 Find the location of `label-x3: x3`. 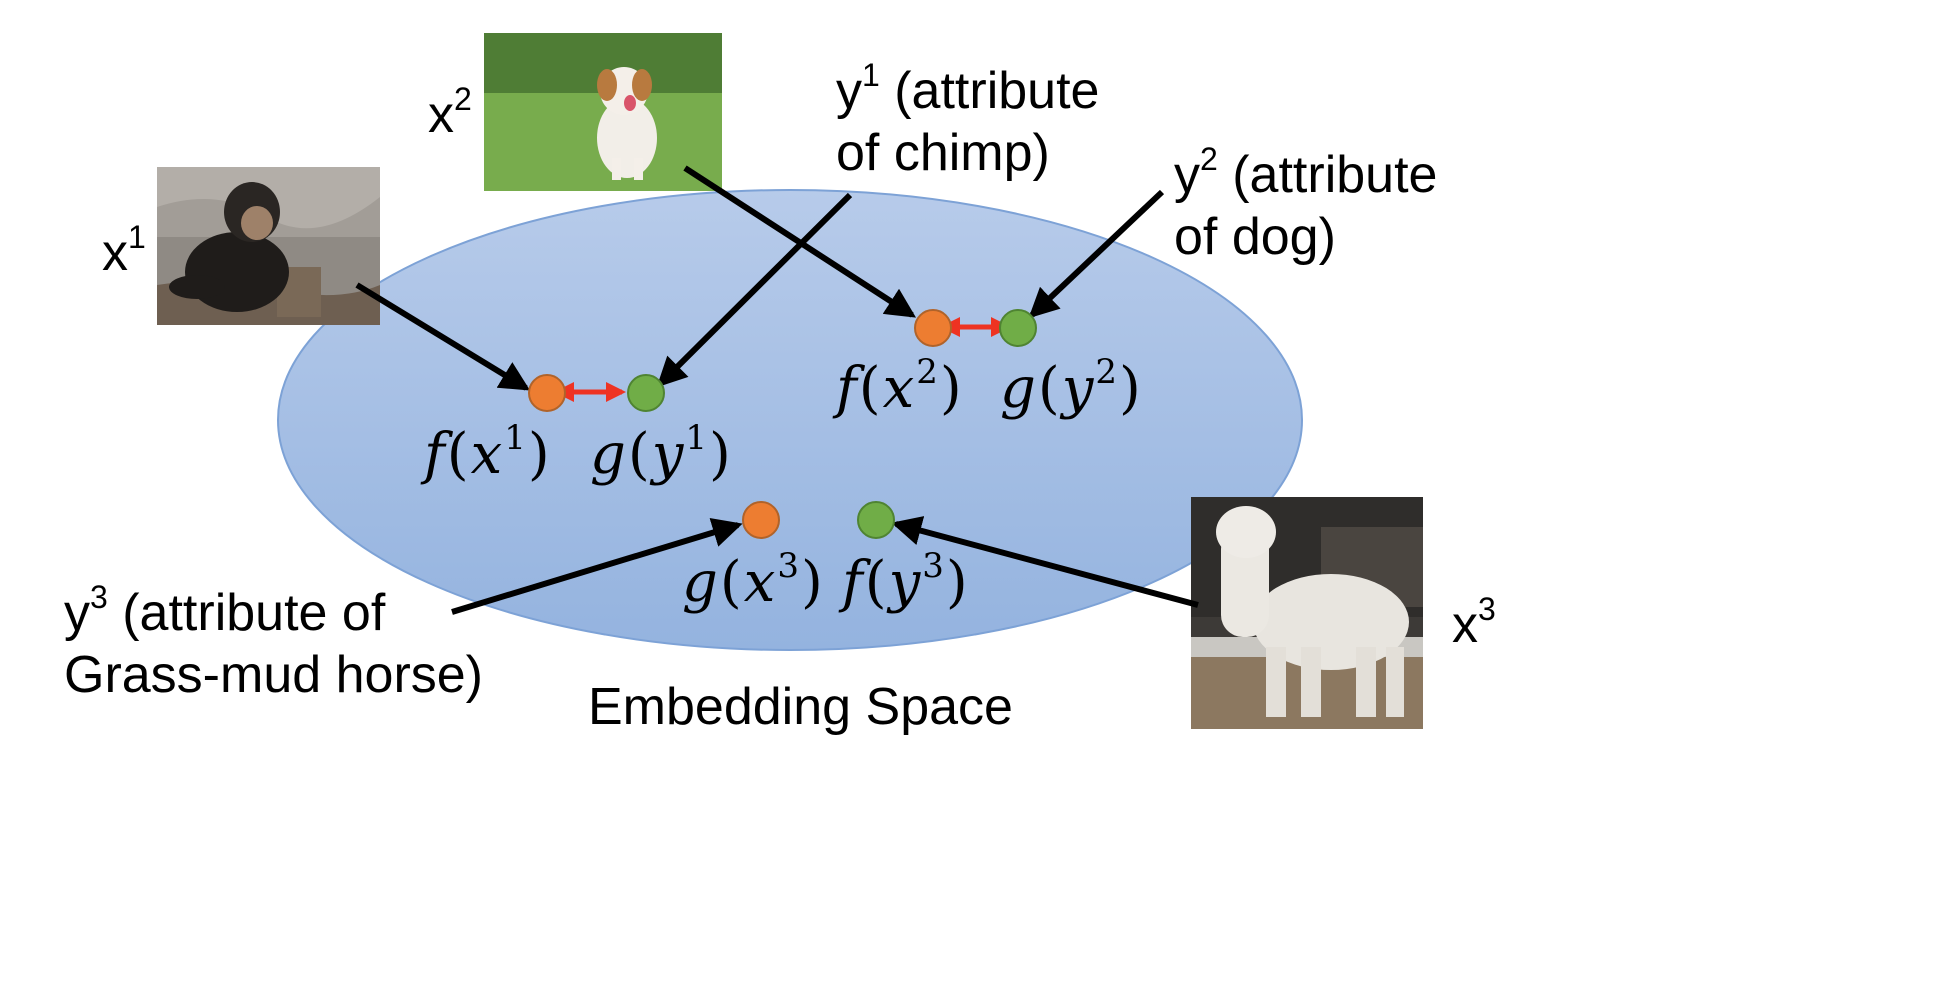

label-x3: x3 is located at coordinates (1474, 622).